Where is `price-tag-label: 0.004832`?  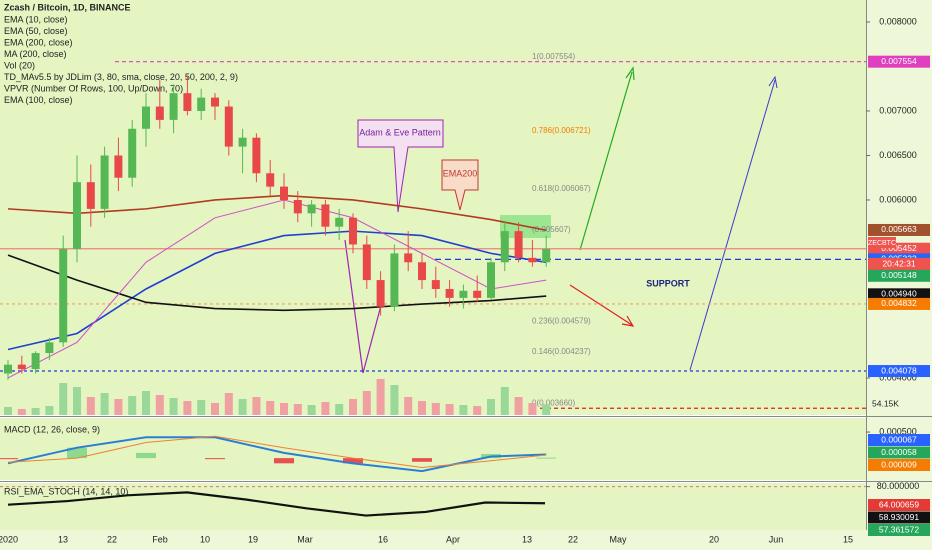 price-tag-label: 0.004832 is located at coordinates (899, 303).